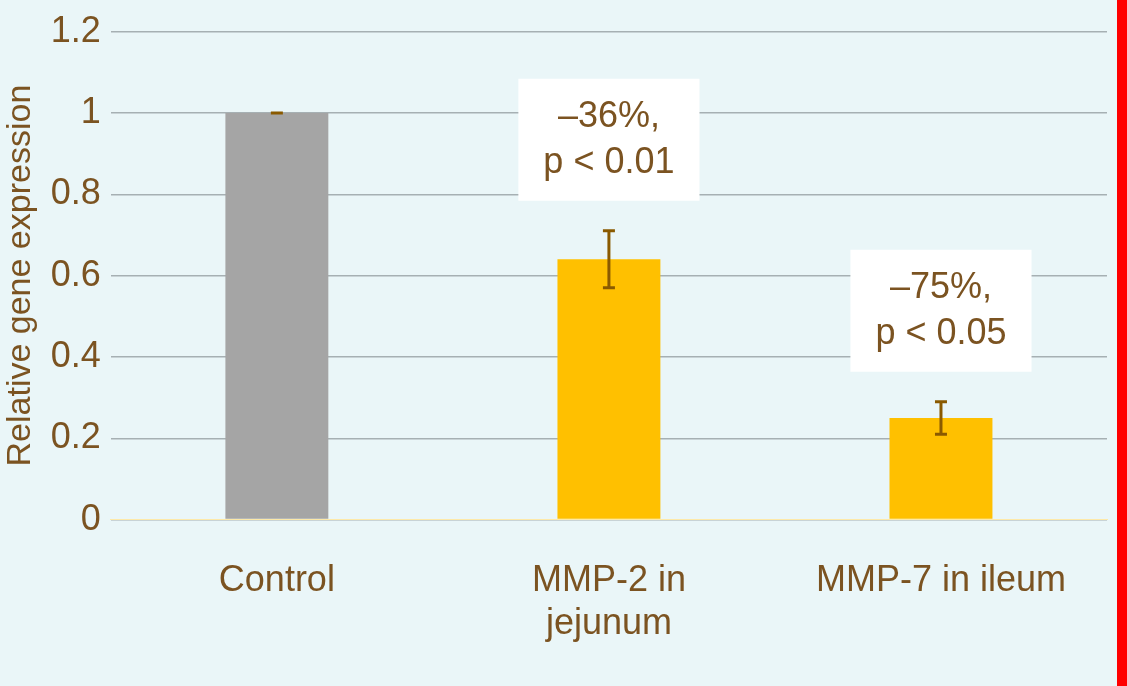 The height and width of the screenshot is (686, 1127). Describe the element at coordinates (75, 29) in the screenshot. I see `y-tick-label: 1.2` at that location.